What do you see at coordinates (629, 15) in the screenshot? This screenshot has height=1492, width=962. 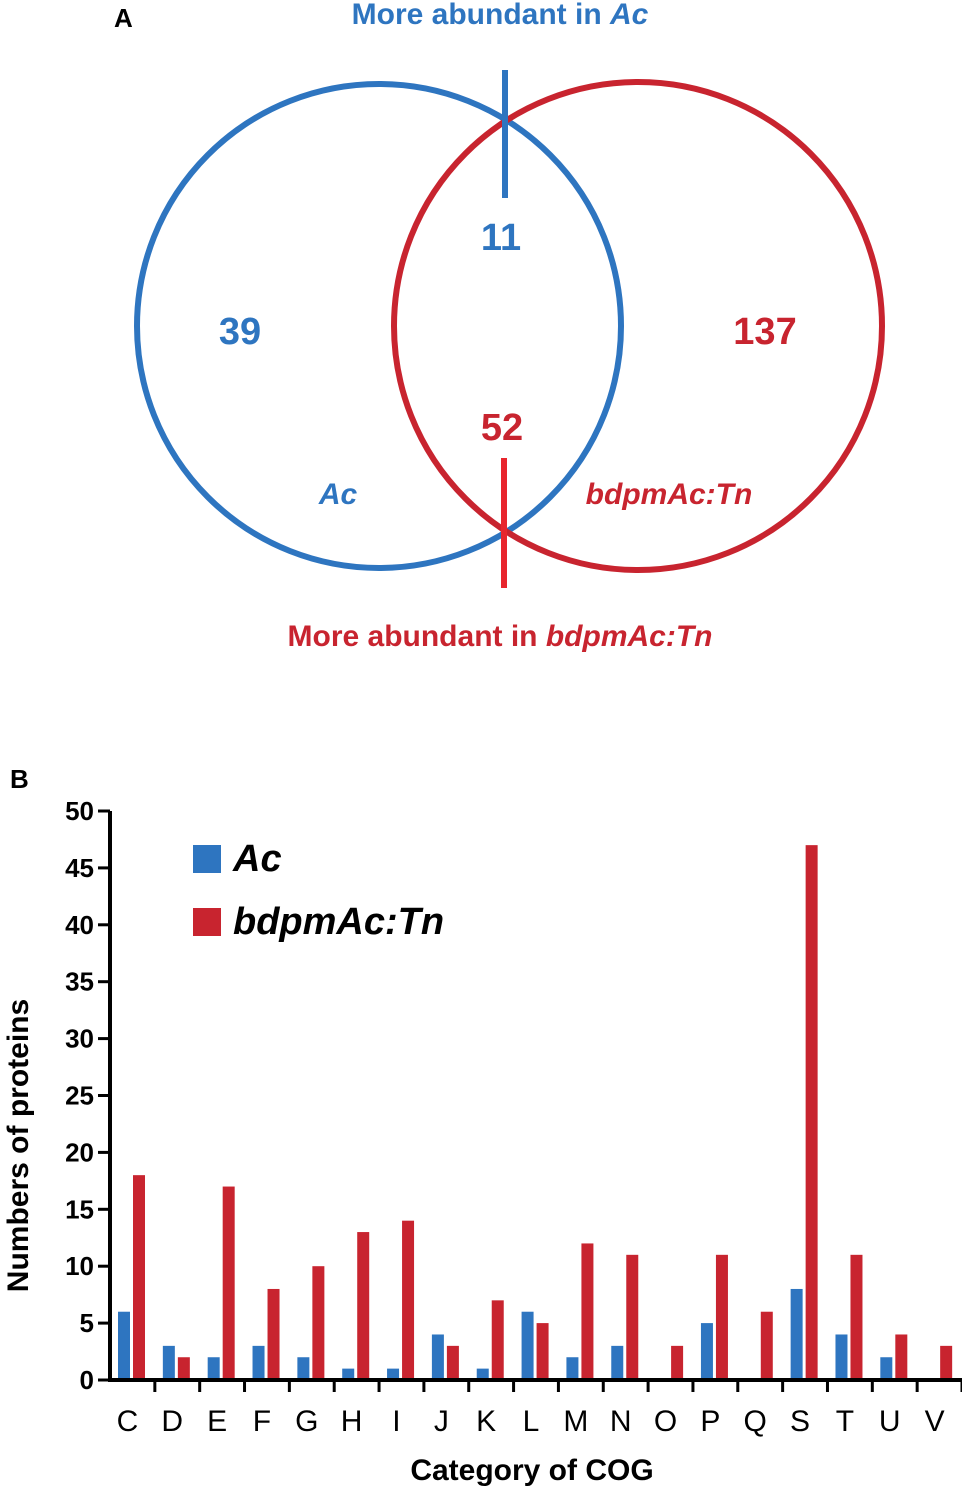 I see `venn-top-title-italic: Ac` at bounding box center [629, 15].